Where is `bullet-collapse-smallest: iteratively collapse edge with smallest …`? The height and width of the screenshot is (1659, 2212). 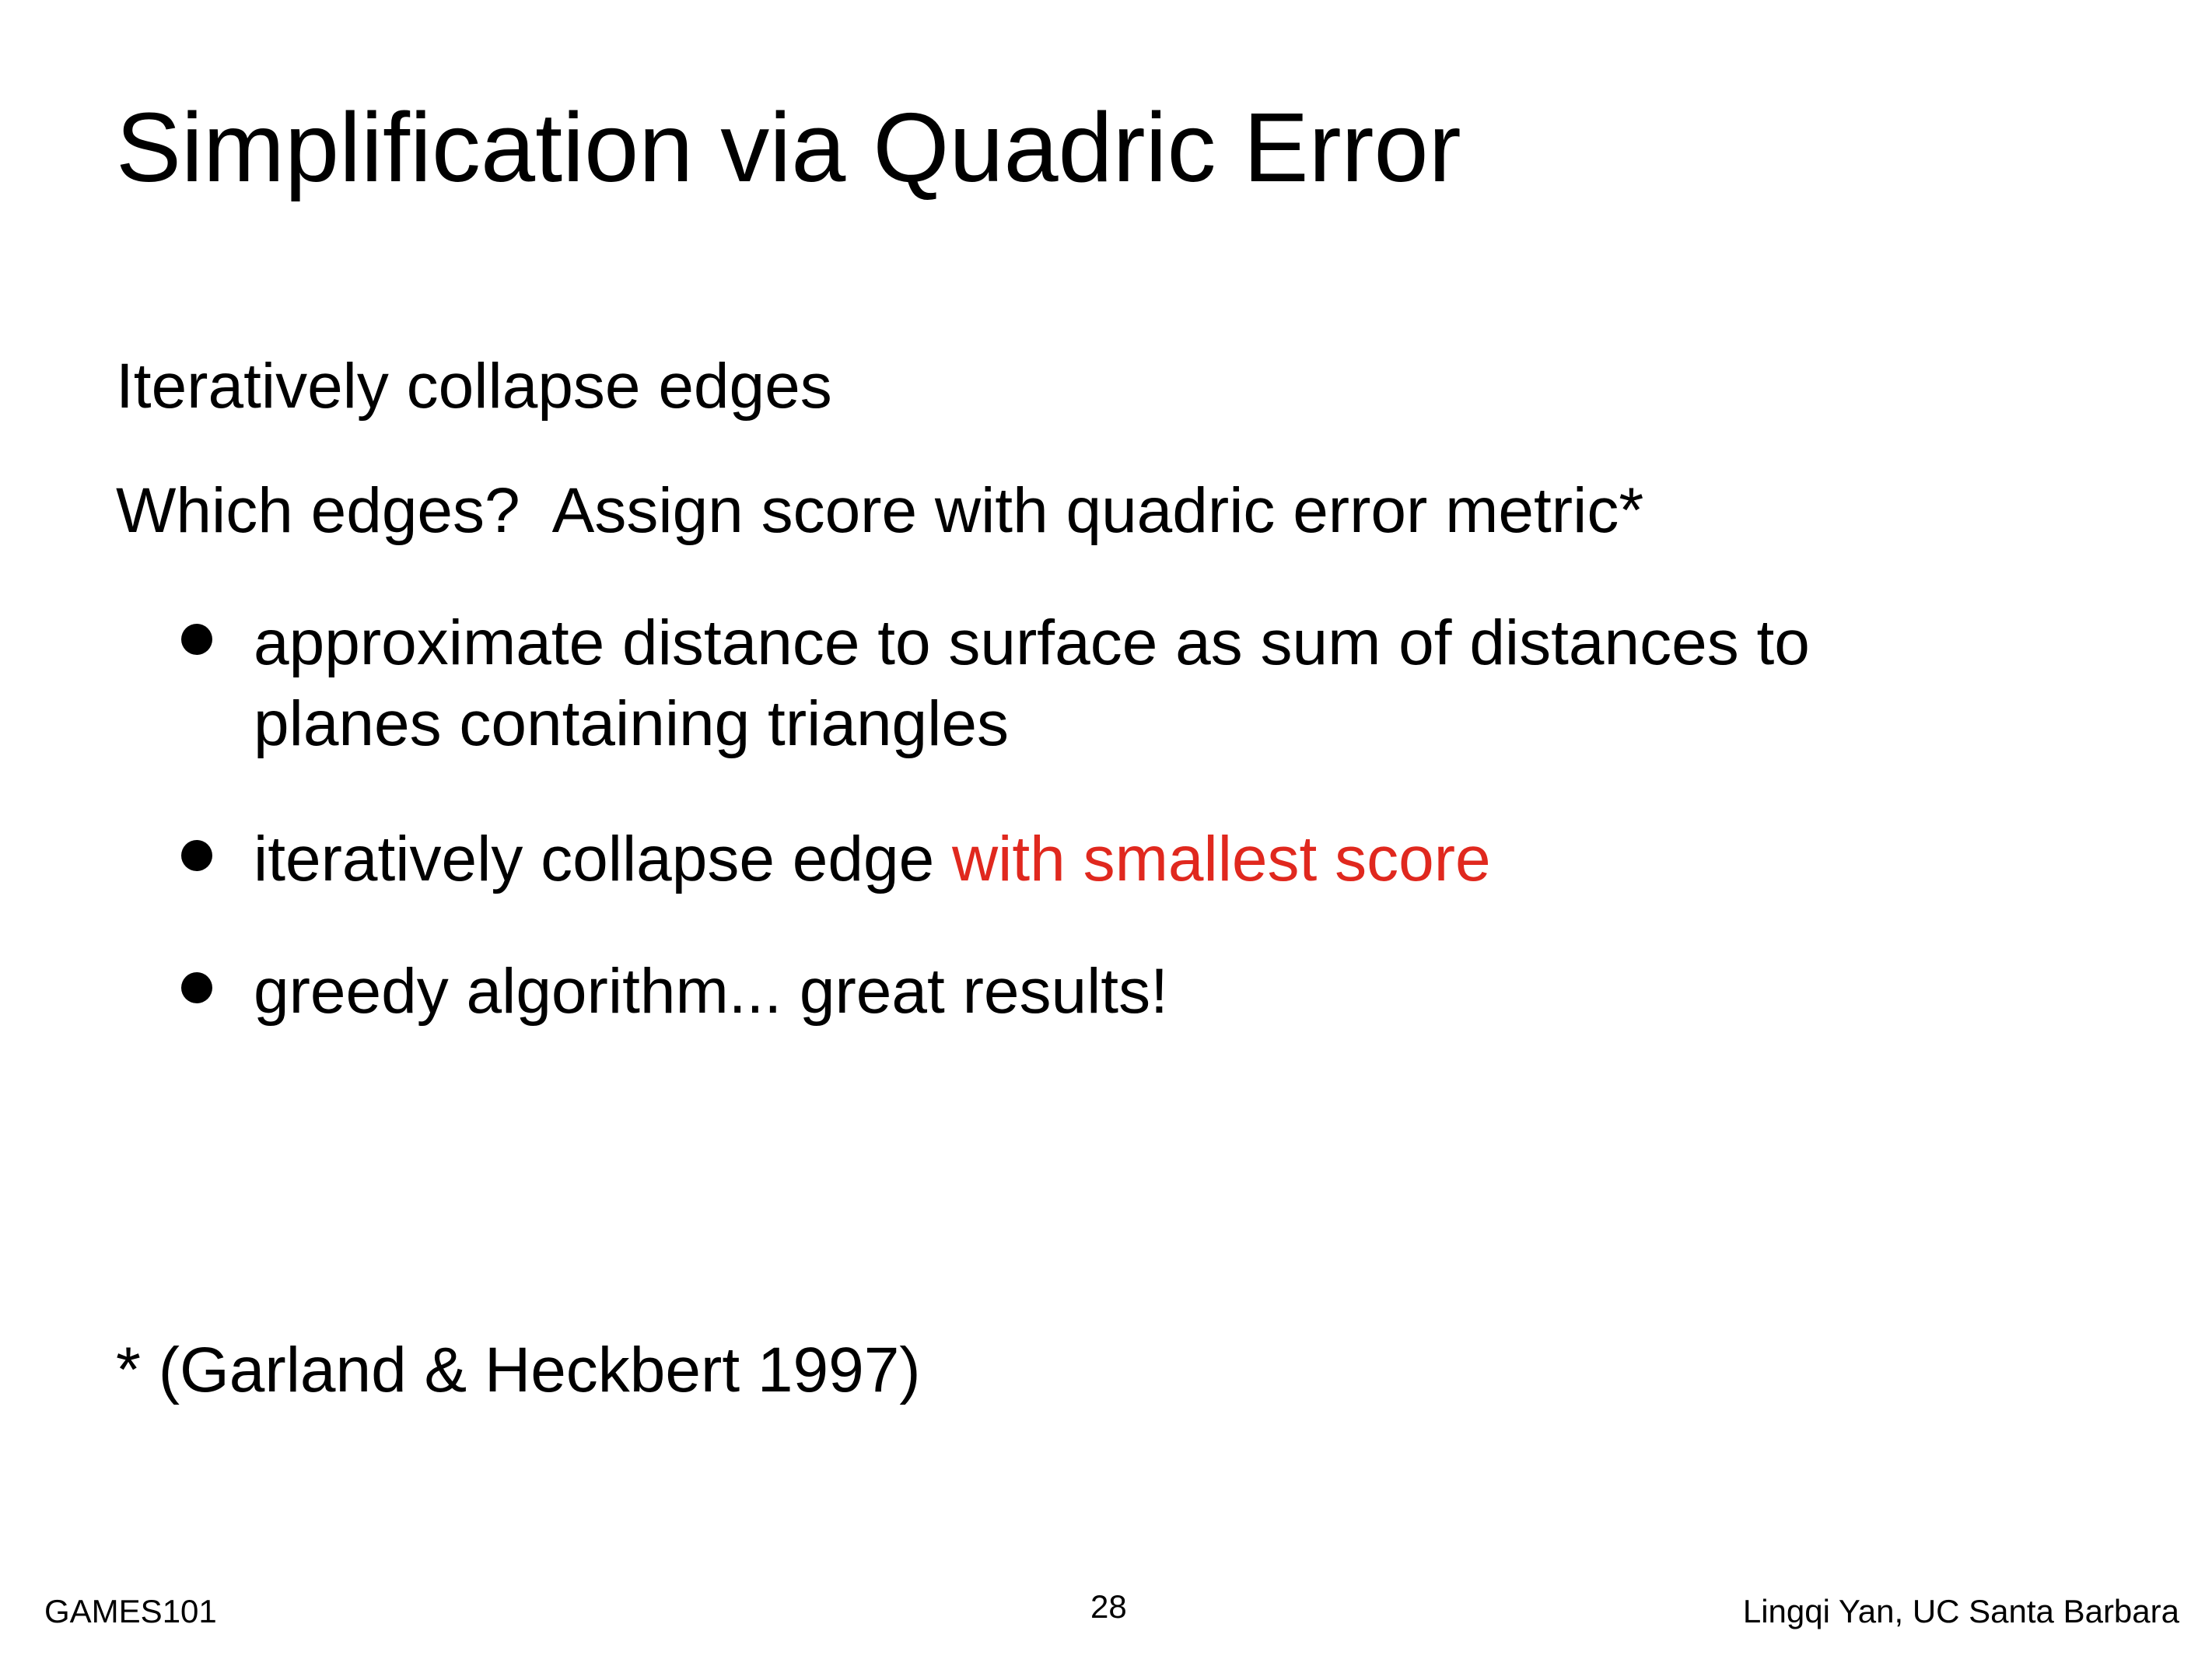 bullet-collapse-smallest: iteratively collapse edge with smallest … is located at coordinates (873, 860).